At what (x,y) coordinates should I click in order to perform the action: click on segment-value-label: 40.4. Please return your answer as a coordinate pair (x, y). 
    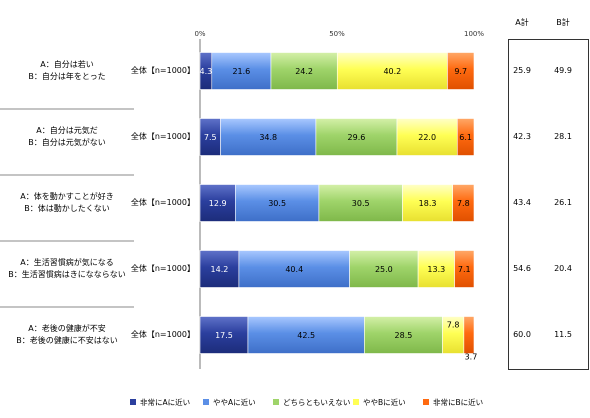
    Looking at the image, I should click on (294, 269).